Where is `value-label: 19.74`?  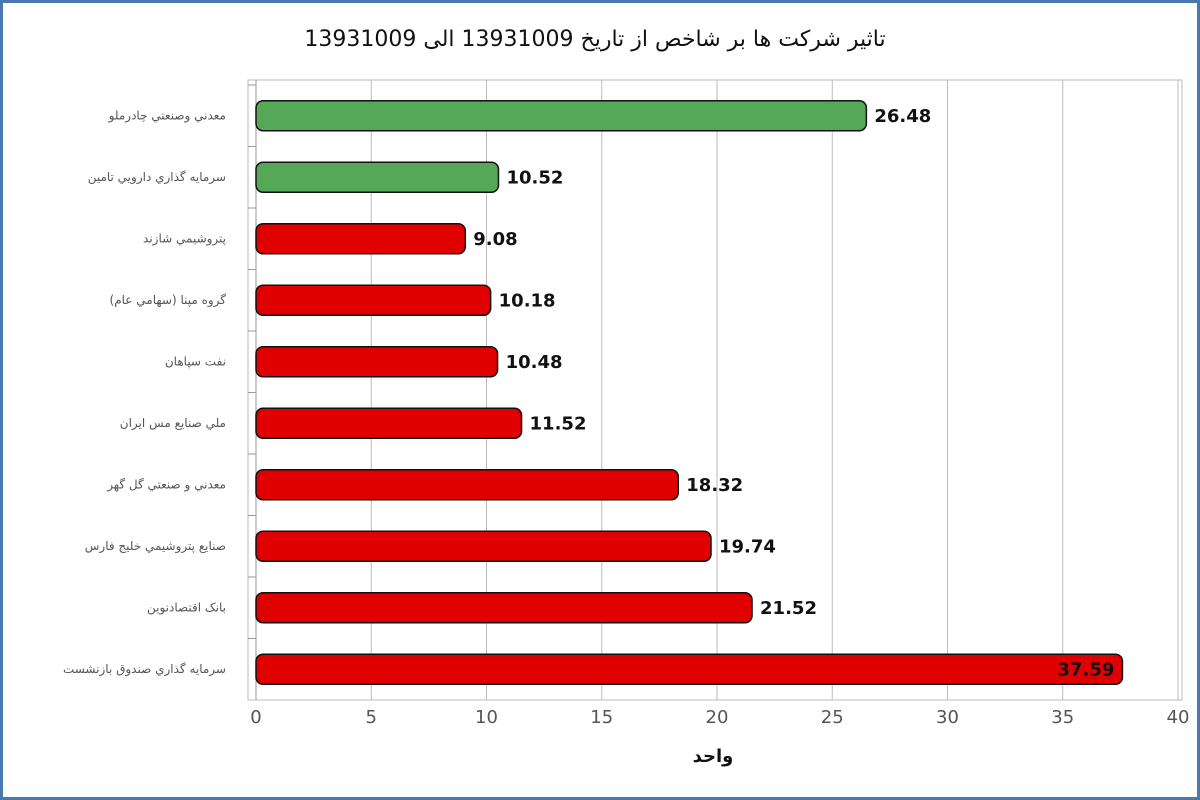
value-label: 19.74 is located at coordinates (747, 546).